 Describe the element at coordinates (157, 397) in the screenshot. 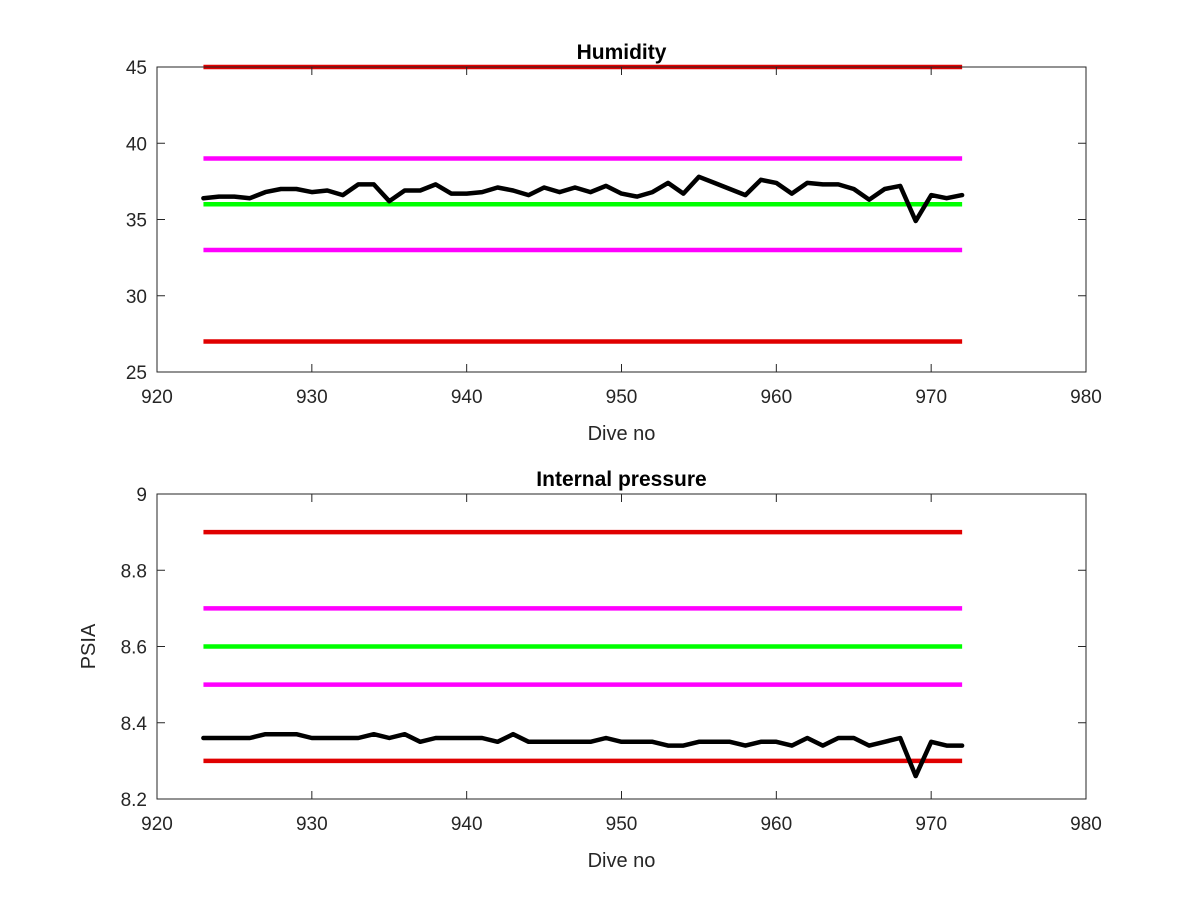

I see `chart-0-x-tick-label: 920` at that location.